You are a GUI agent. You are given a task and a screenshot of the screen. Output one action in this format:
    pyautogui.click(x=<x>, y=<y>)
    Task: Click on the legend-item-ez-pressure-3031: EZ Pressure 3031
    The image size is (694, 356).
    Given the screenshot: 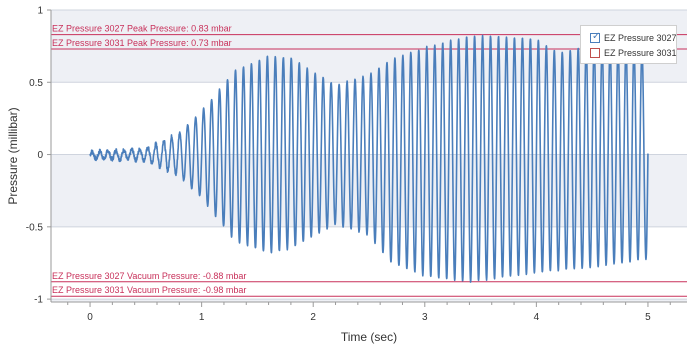 What is the action you would take?
    pyautogui.click(x=633, y=53)
    